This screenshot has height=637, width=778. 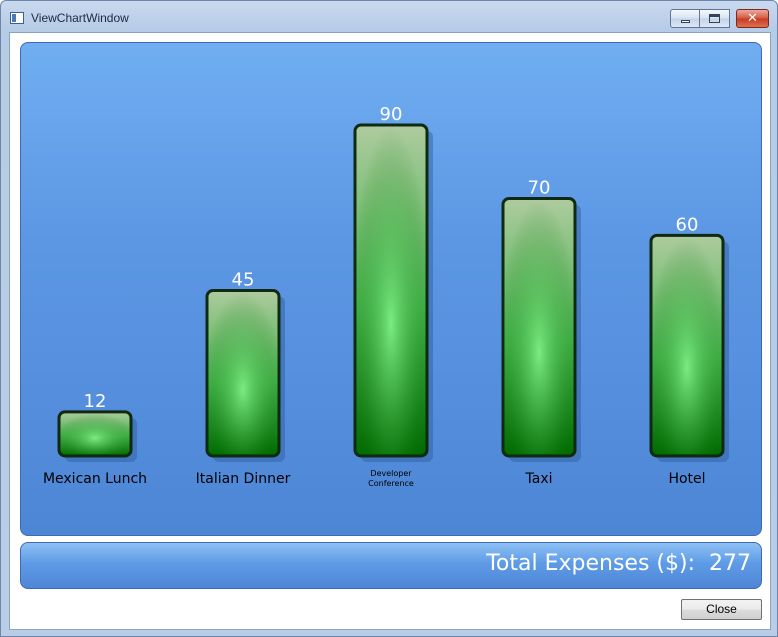 What do you see at coordinates (391, 483) in the screenshot?
I see `category-label: Conference` at bounding box center [391, 483].